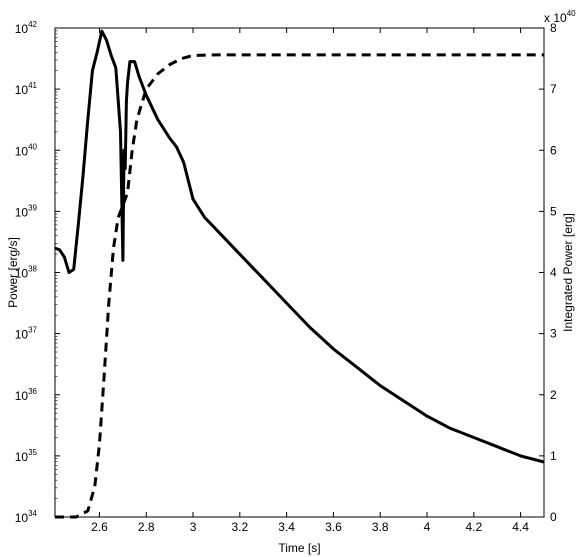 This screenshot has height=557, width=586. Describe the element at coordinates (26, 456) in the screenshot. I see `y-left-tick-label: 1035` at that location.